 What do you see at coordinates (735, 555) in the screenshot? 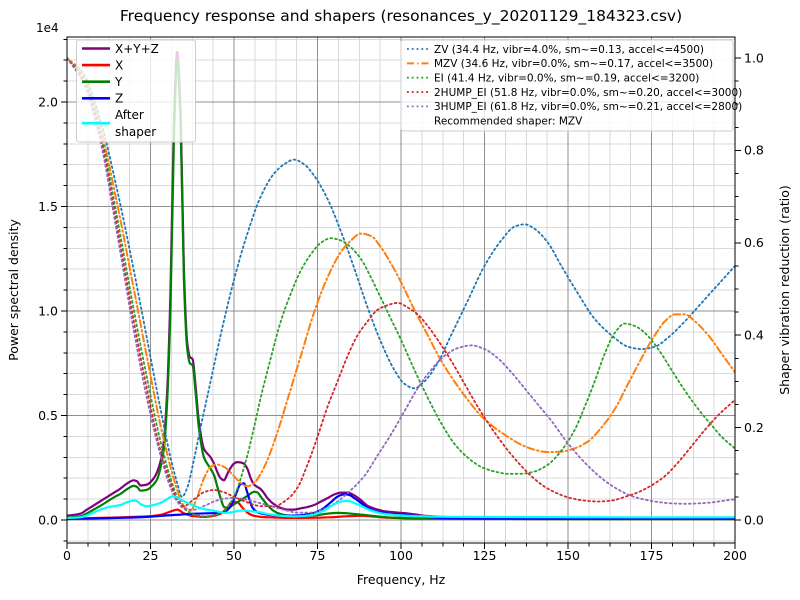
I see `x-tick-label: 200` at bounding box center [735, 555].